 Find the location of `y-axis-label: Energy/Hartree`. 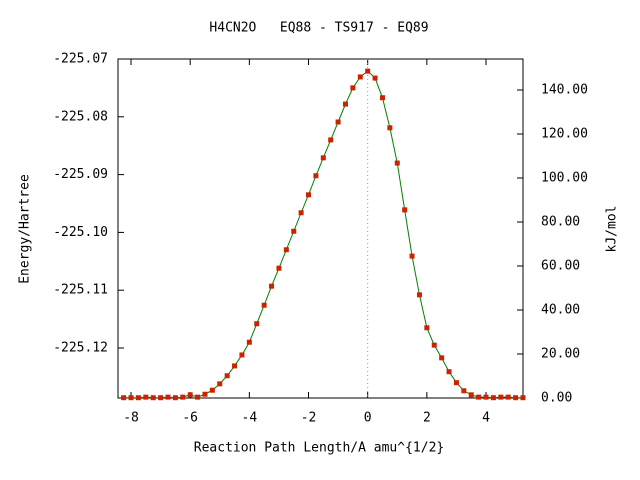

y-axis-label: Energy/Hartree is located at coordinates (25, 229).